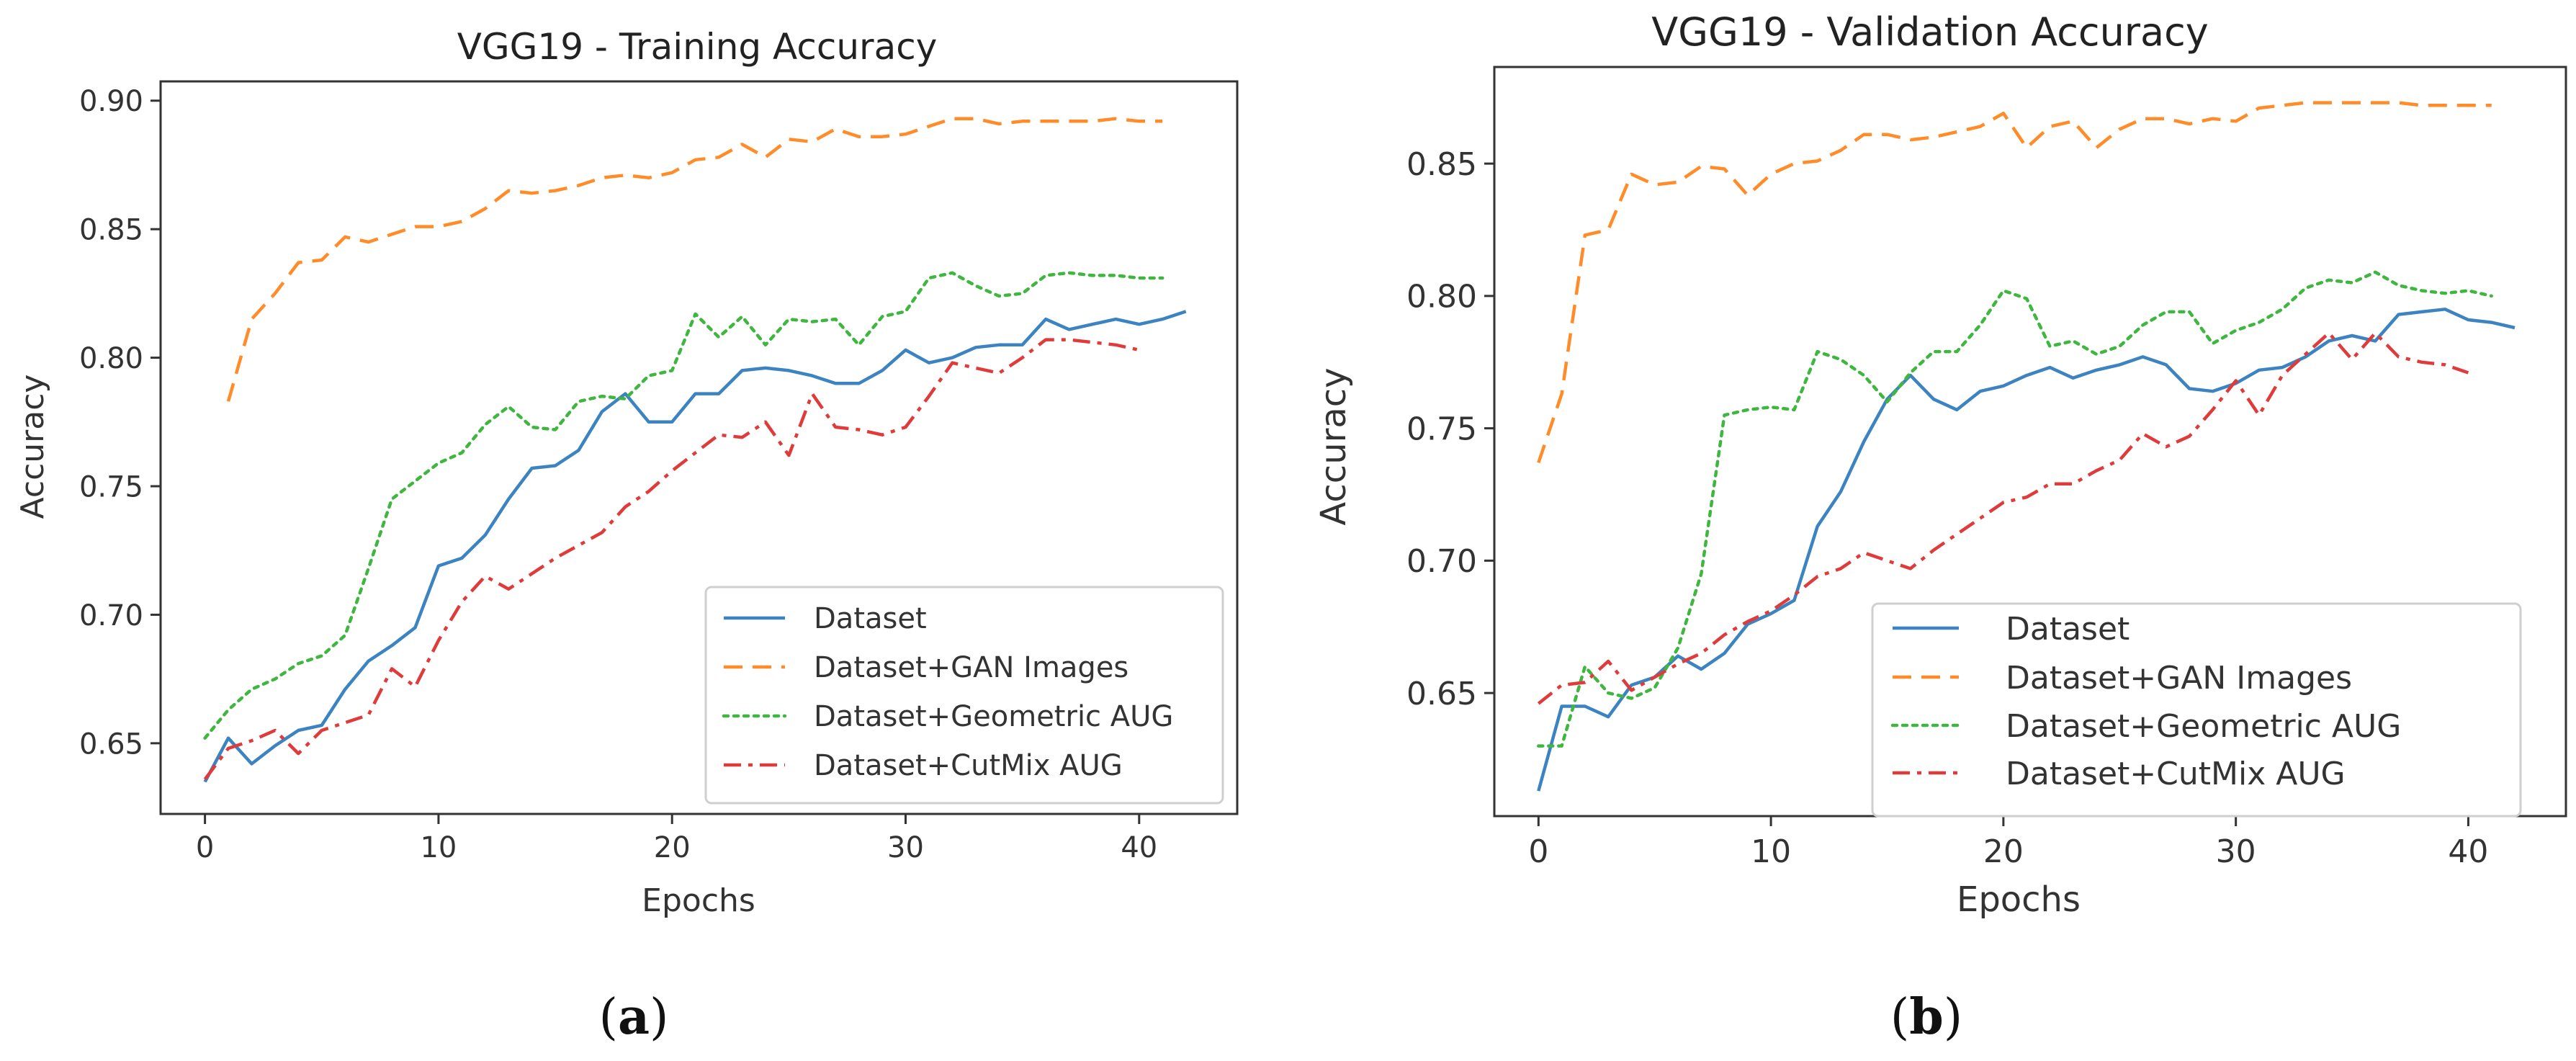 Image resolution: width=2576 pixels, height=1061 pixels. I want to click on caption-a: (a), so click(633, 1017).